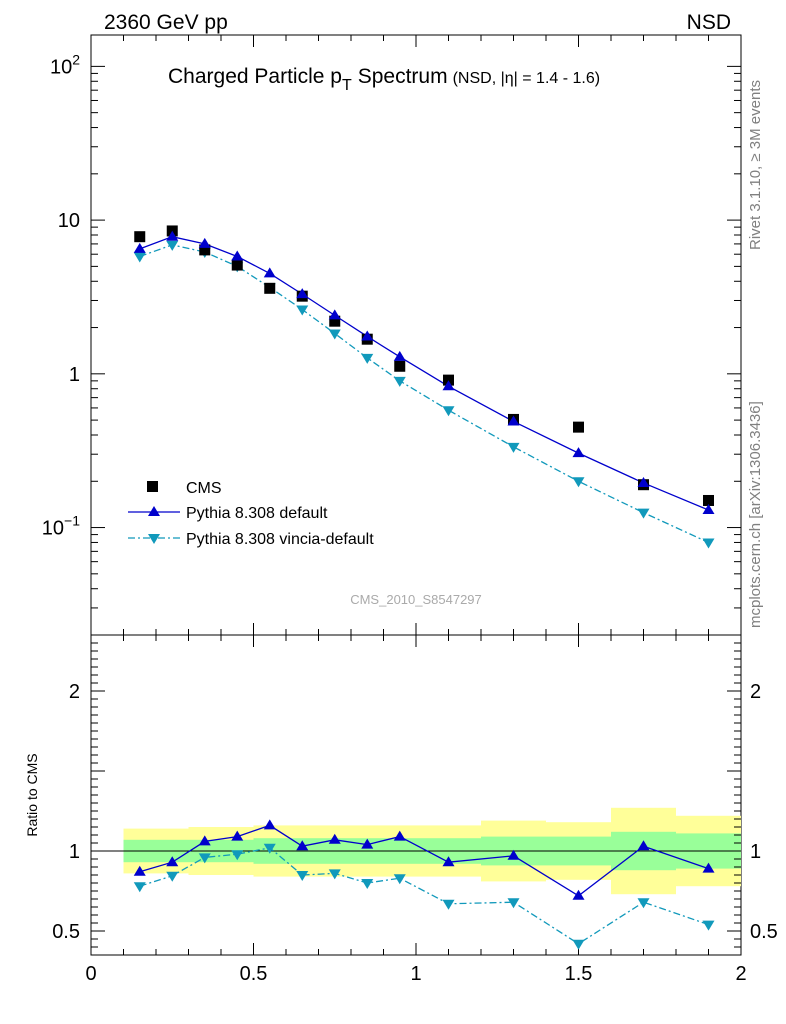 The height and width of the screenshot is (1024, 786). I want to click on header-left: 2360 GeV pp, so click(166, 22).